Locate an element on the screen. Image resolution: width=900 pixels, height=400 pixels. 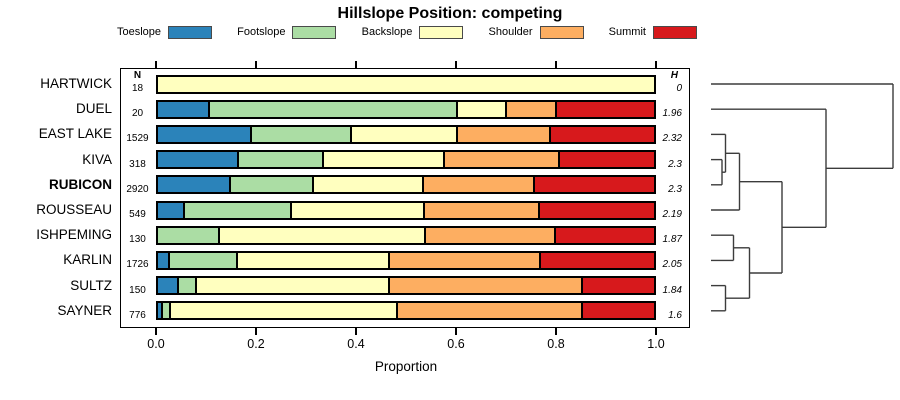
bar-row-ishpeming is located at coordinates (406, 235).